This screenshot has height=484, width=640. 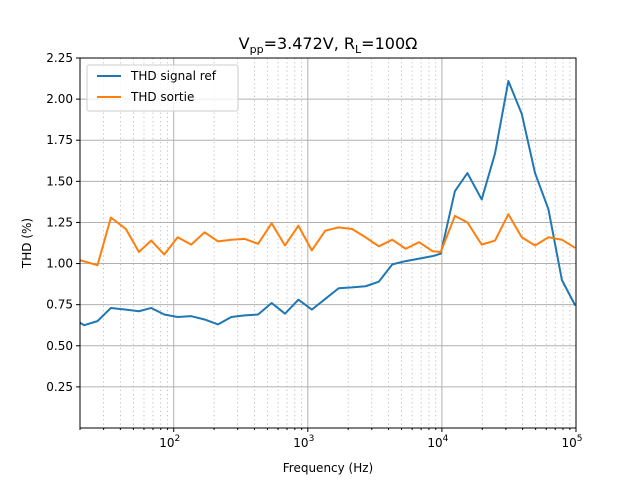 I want to click on x-tick-exponent: 5, so click(x=580, y=439).